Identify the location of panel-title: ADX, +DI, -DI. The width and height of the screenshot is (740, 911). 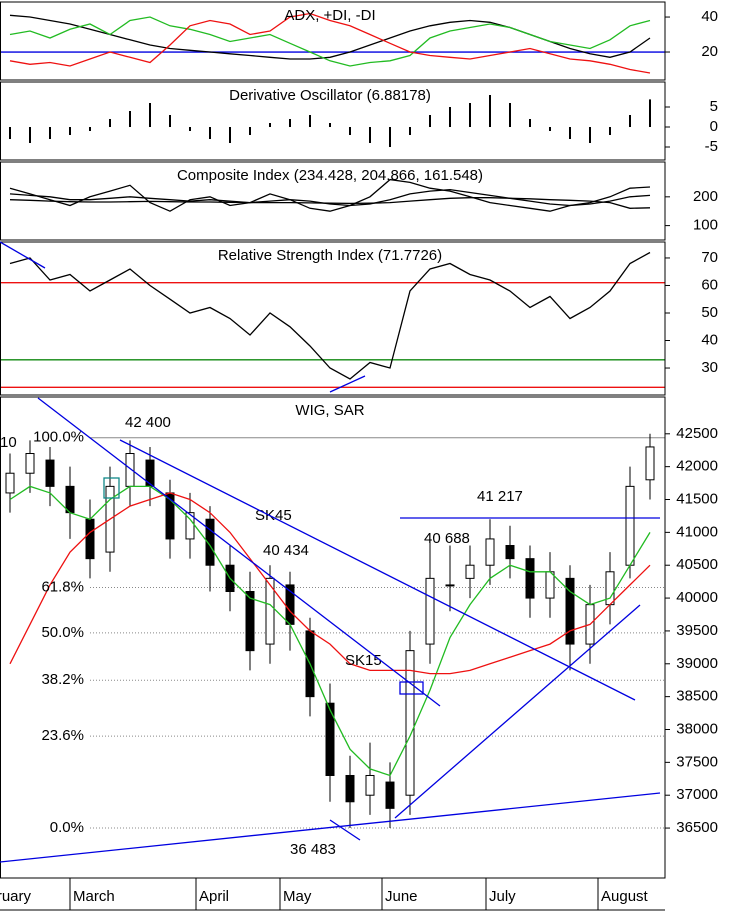
(329, 15).